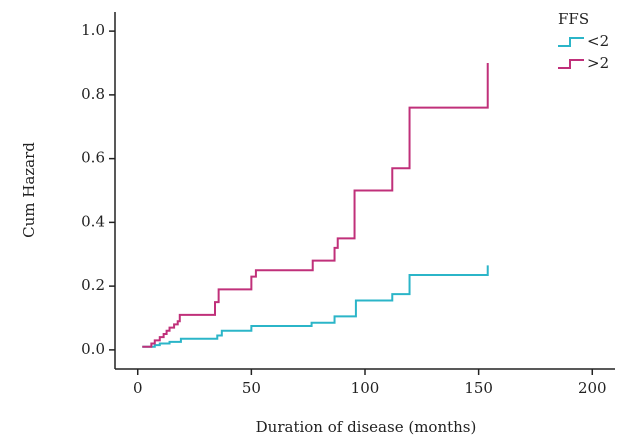 Image resolution: width=622 pixels, height=438 pixels. I want to click on x-axis-label: Duration of disease (months), so click(366, 427).